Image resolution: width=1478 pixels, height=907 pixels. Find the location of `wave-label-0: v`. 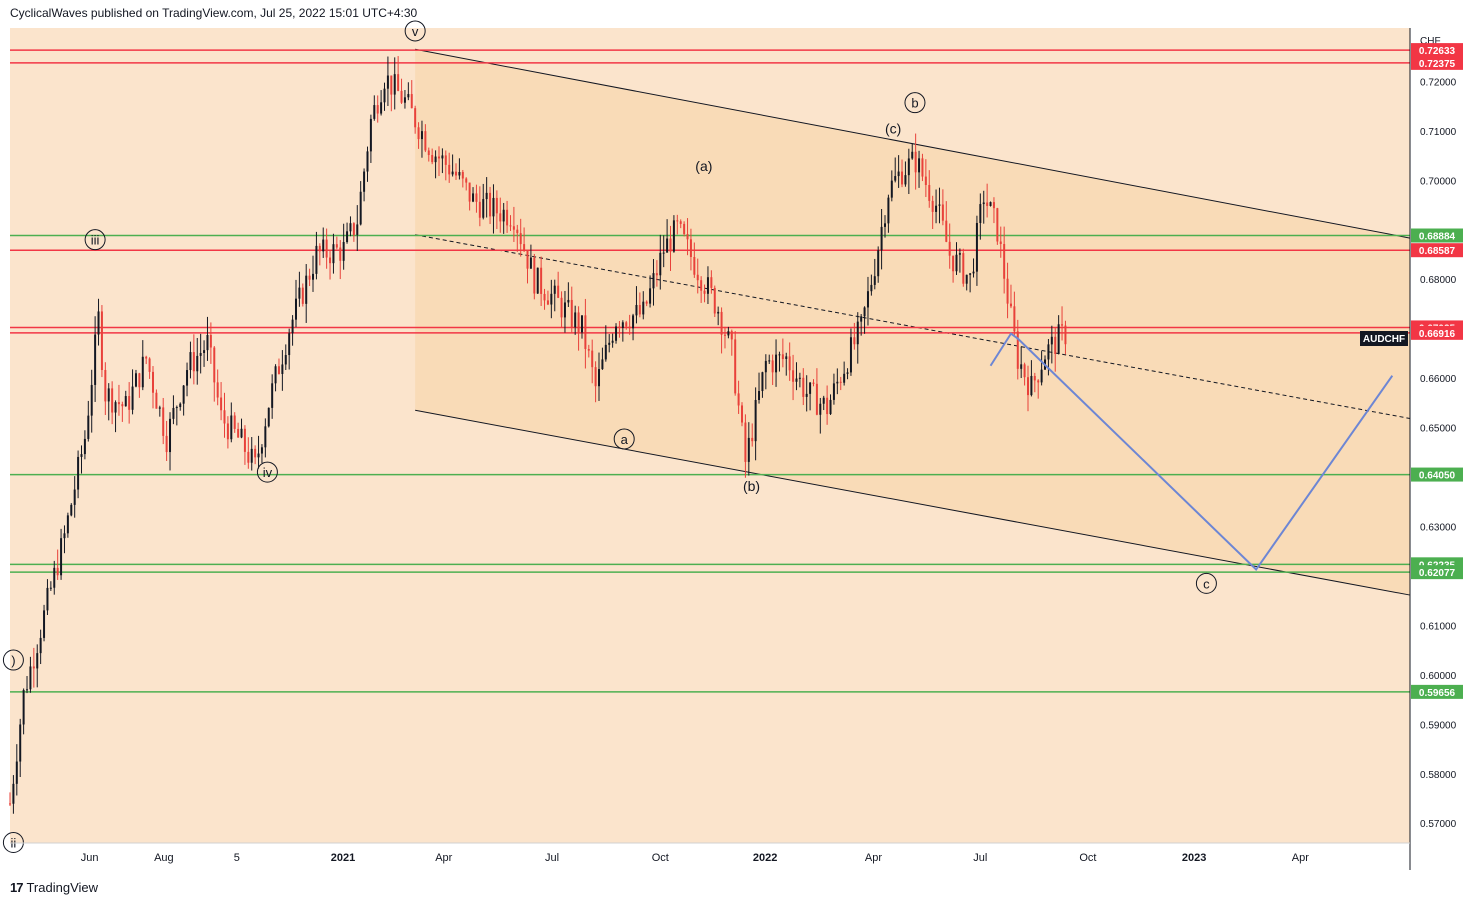

wave-label-0: v is located at coordinates (415, 31).